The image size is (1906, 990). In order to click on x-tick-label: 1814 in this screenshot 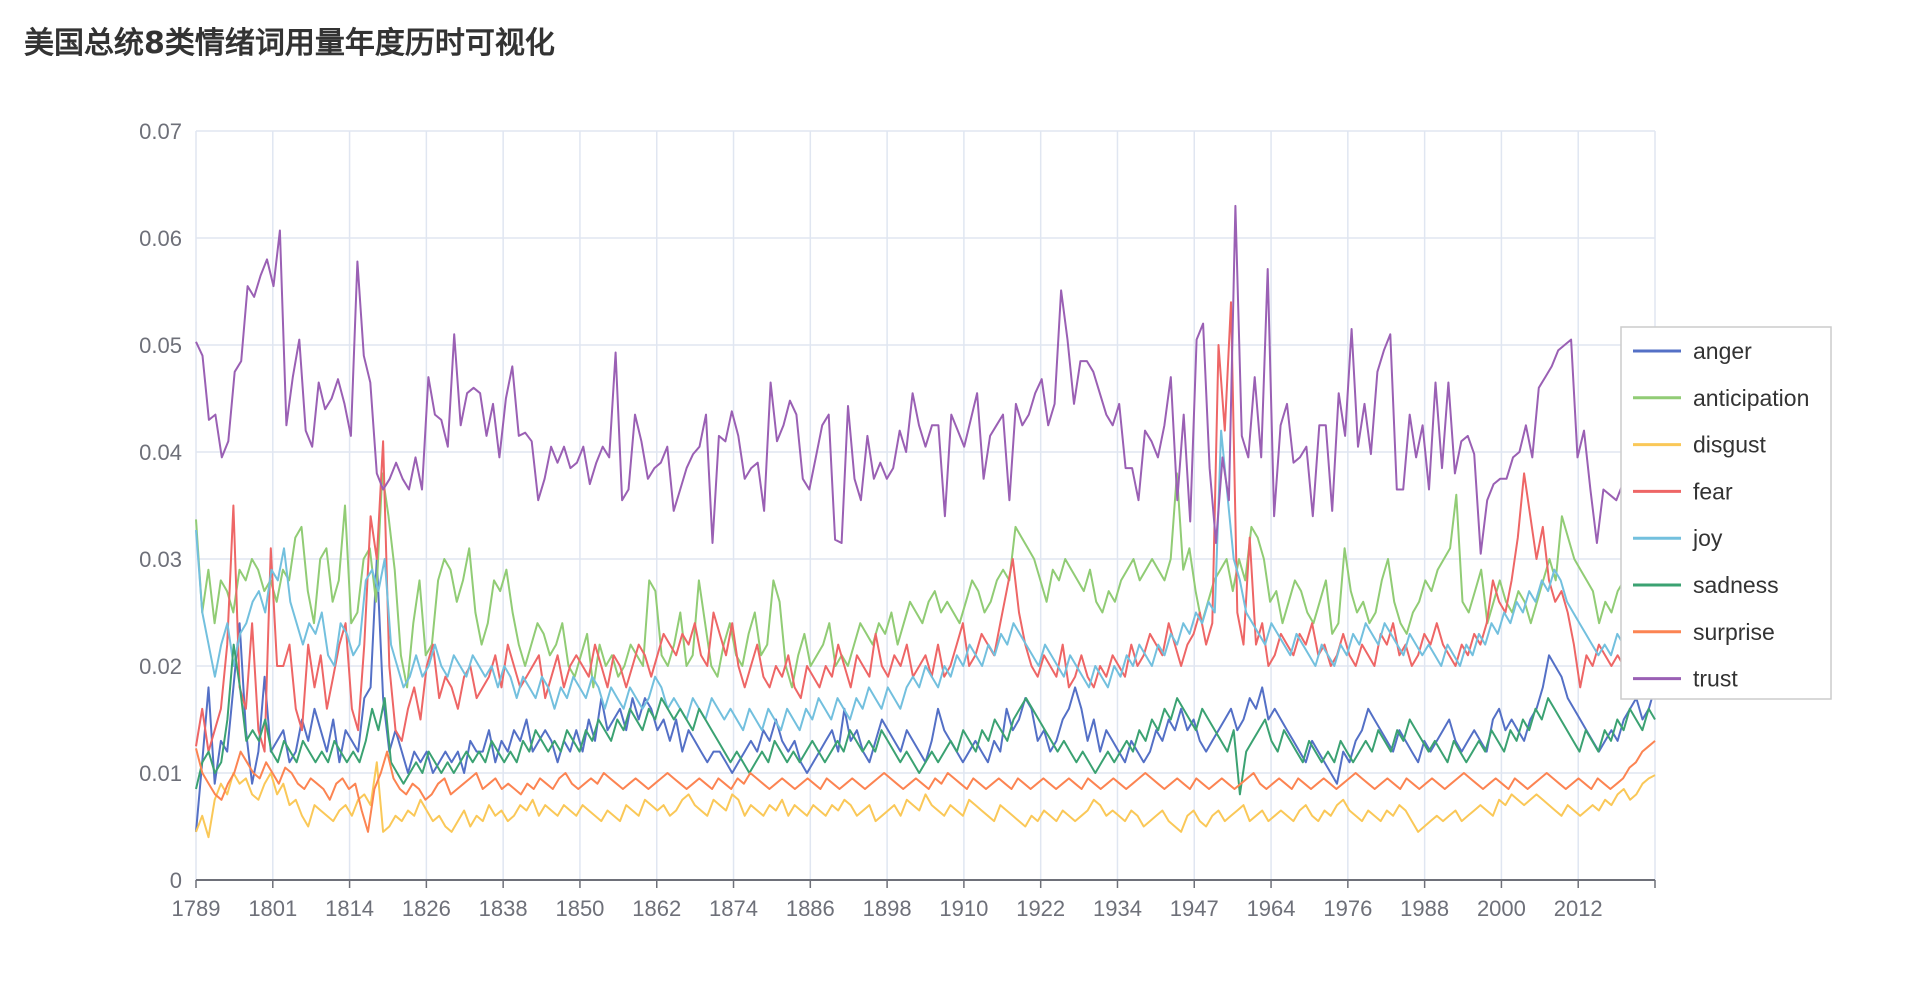, I will do `click(349, 908)`.